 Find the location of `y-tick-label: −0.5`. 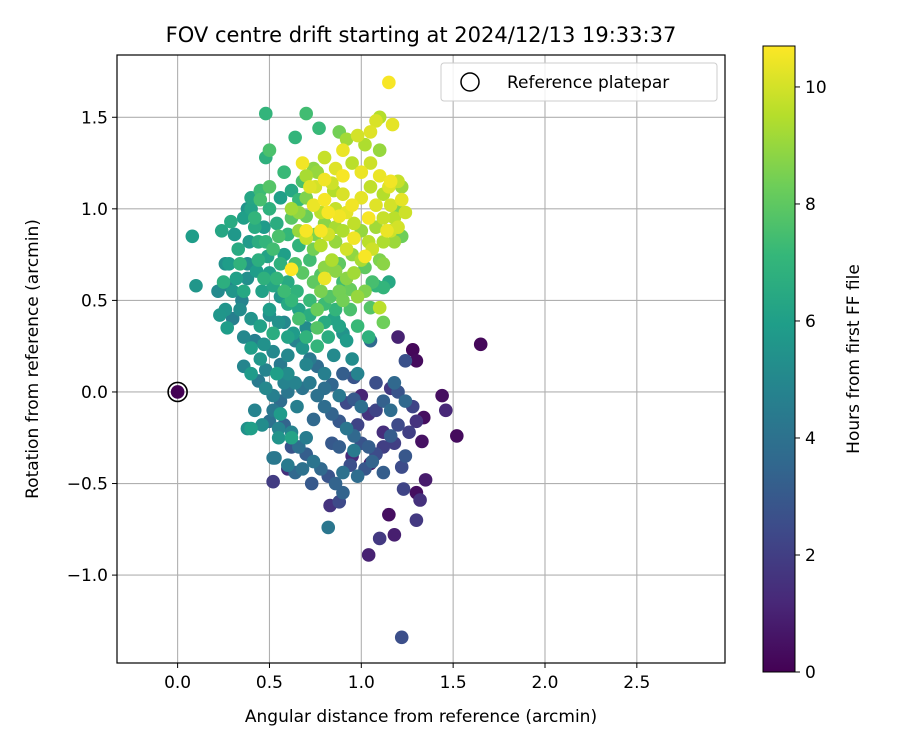

y-tick-label: −0.5 is located at coordinates (87, 485).